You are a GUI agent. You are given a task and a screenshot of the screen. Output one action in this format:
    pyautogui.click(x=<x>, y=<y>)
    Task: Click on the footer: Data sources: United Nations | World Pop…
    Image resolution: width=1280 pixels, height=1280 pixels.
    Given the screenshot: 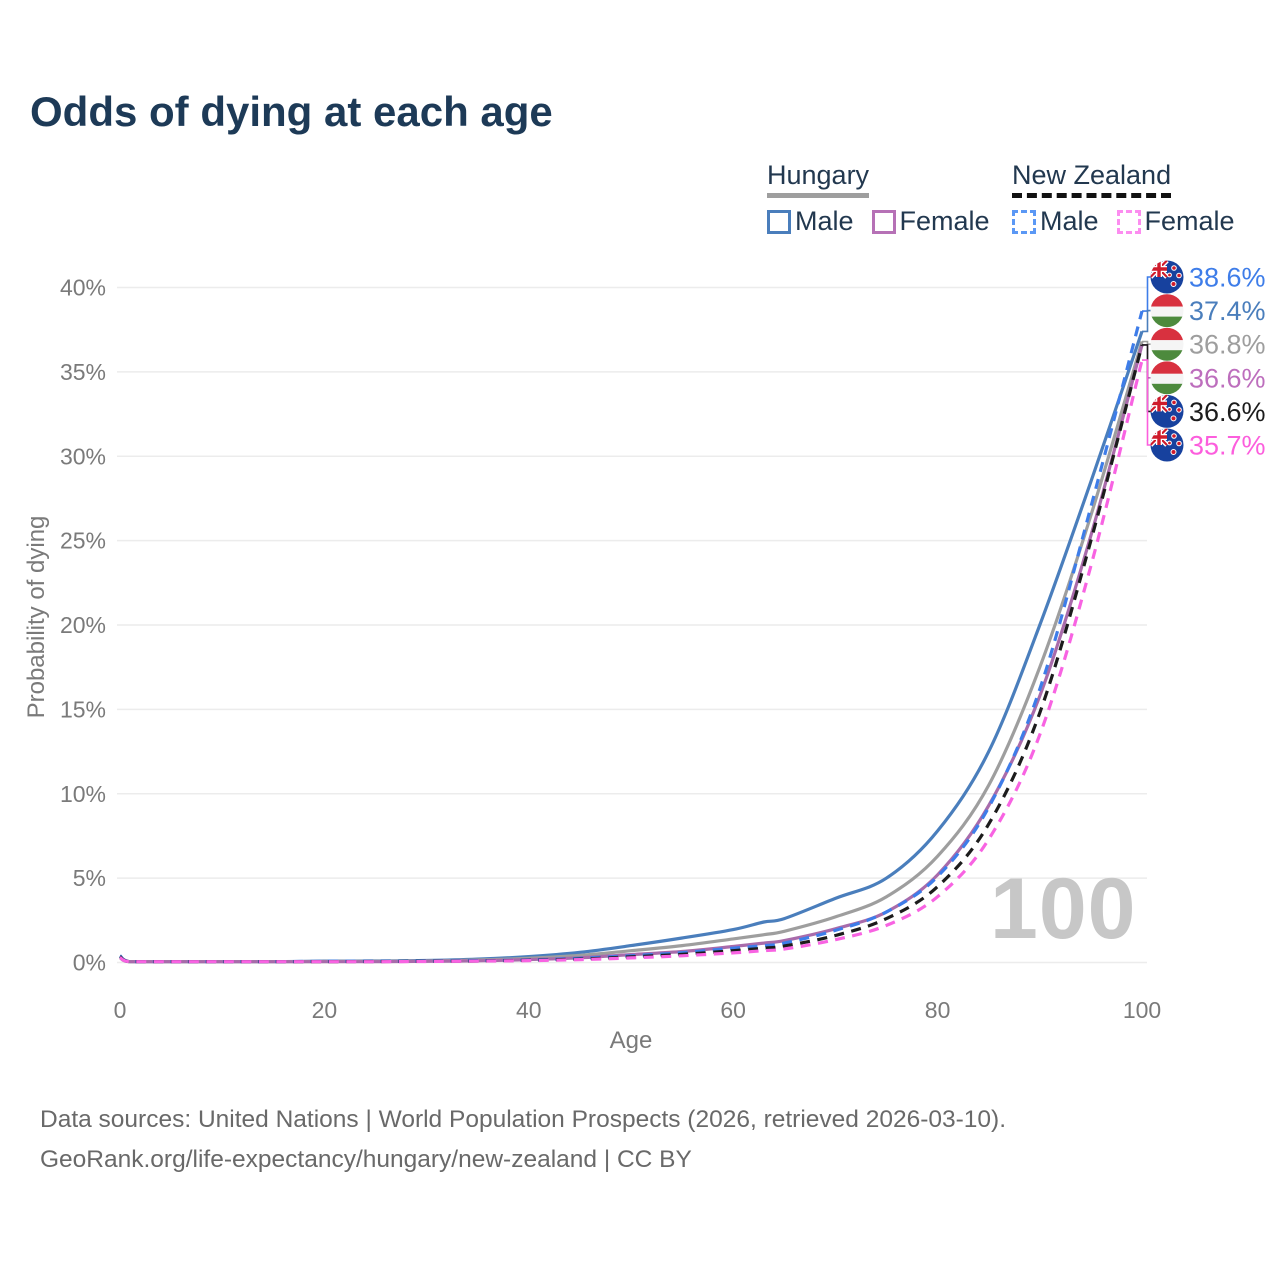 What is the action you would take?
    pyautogui.click(x=523, y=1140)
    